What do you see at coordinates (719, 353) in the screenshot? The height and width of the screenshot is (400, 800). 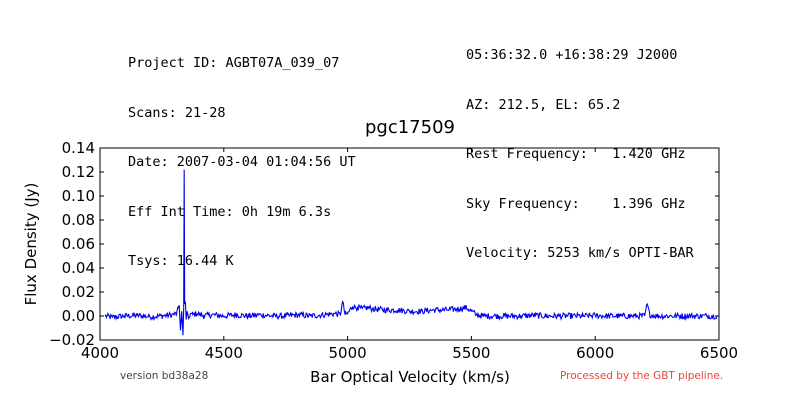 I see `x-tick-label: 6500` at bounding box center [719, 353].